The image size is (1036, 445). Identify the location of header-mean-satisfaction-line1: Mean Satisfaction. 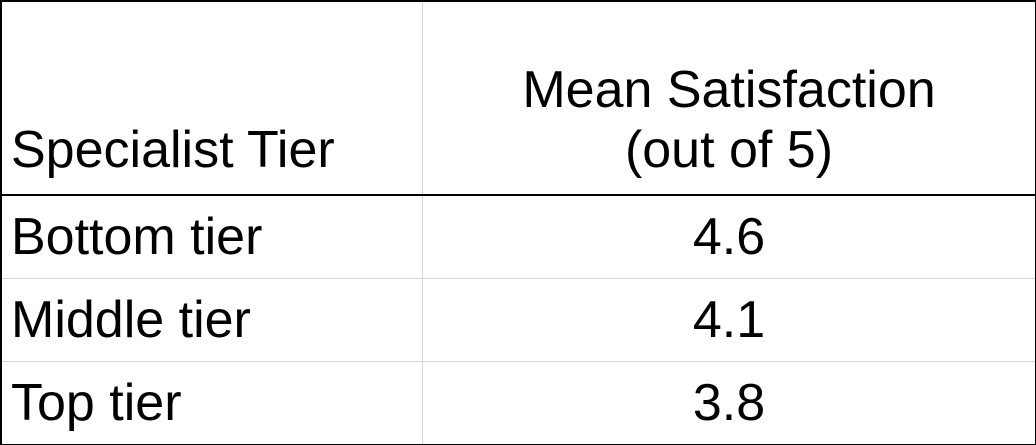
(729, 90).